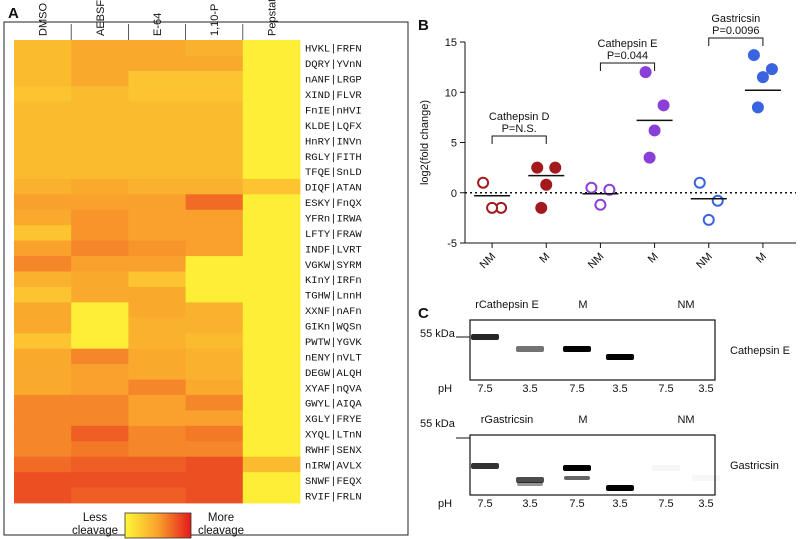 This screenshot has width=800, height=539. Describe the element at coordinates (333, 158) in the screenshot. I see `row-label: RGLY|FITH` at that location.